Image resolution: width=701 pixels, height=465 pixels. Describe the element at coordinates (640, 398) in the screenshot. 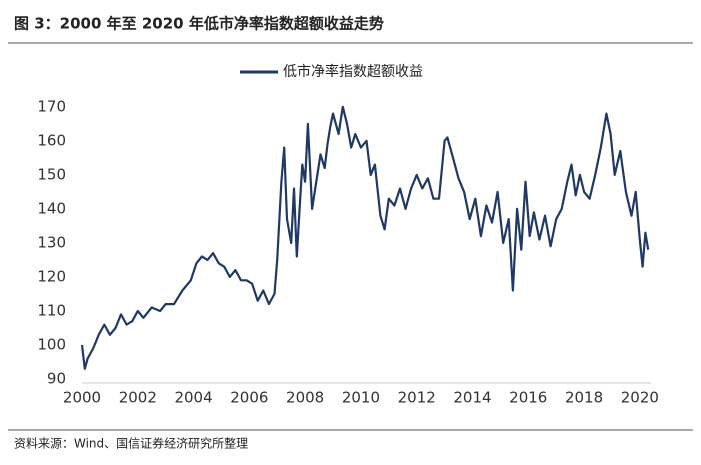

I see `x-tick-label: 2020` at that location.